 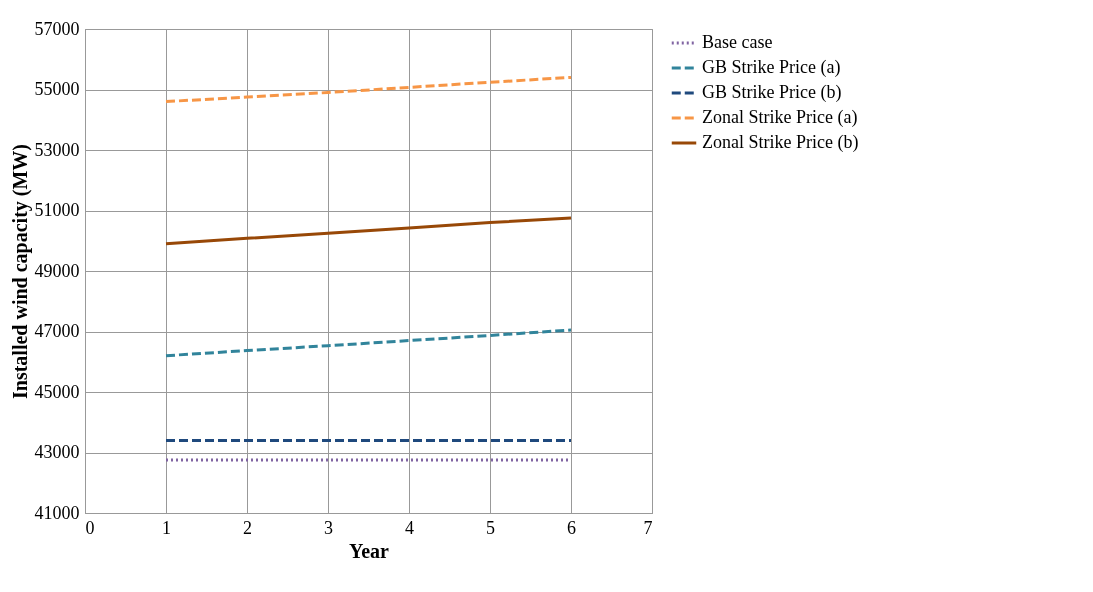 I want to click on y-tick-label: 41000, so click(x=57, y=512).